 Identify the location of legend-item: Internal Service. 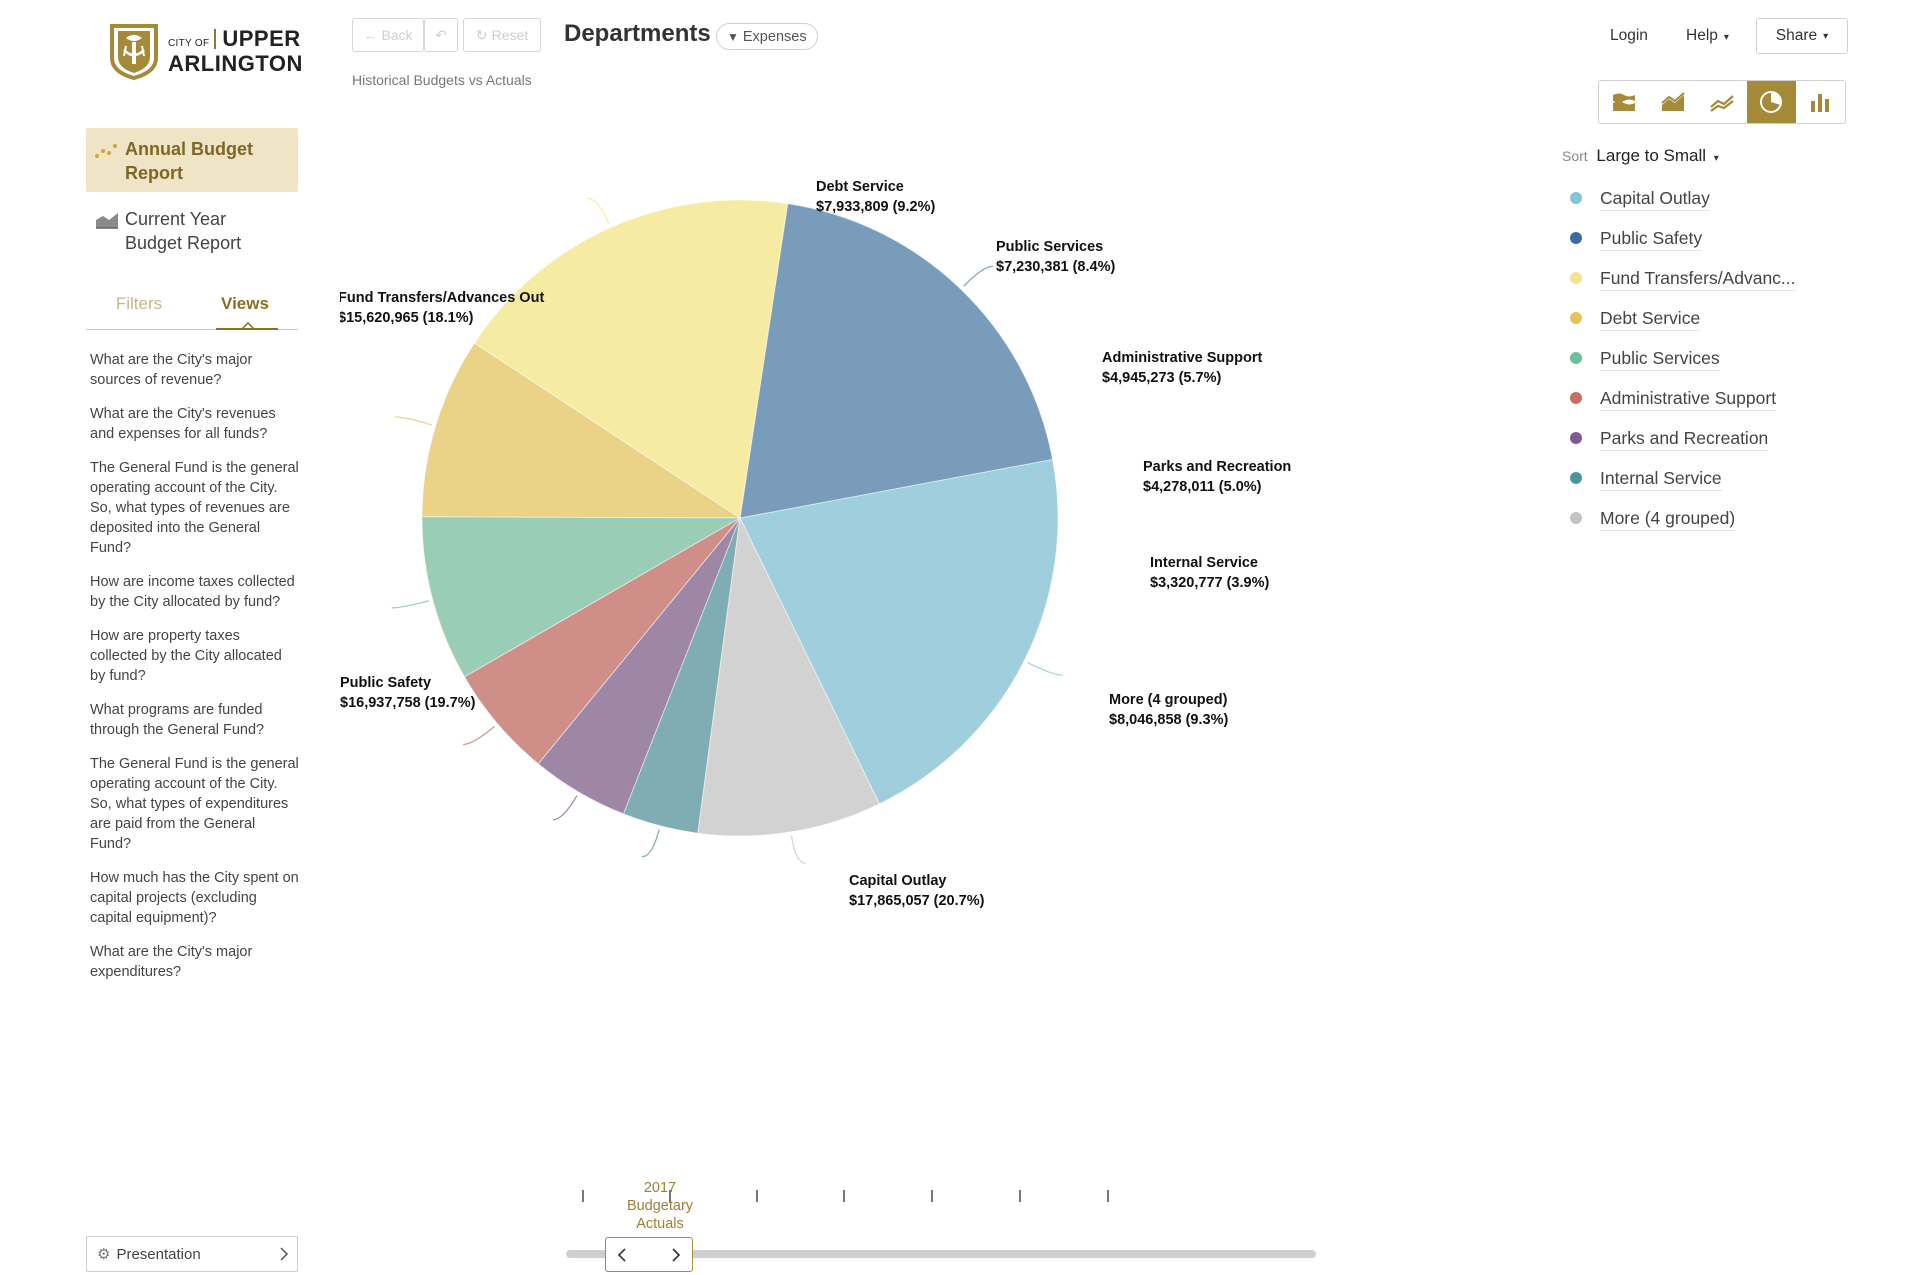
(1682, 488).